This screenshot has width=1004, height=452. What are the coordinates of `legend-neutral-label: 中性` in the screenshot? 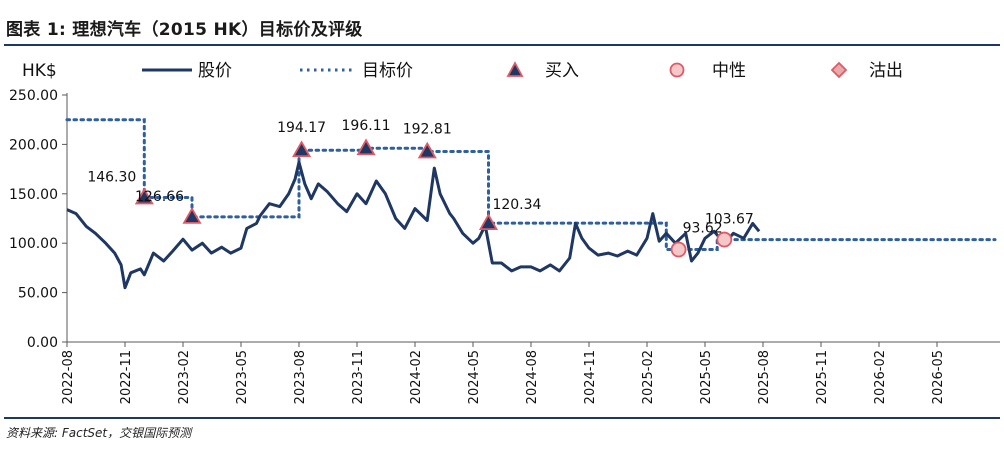 It's located at (729, 71).